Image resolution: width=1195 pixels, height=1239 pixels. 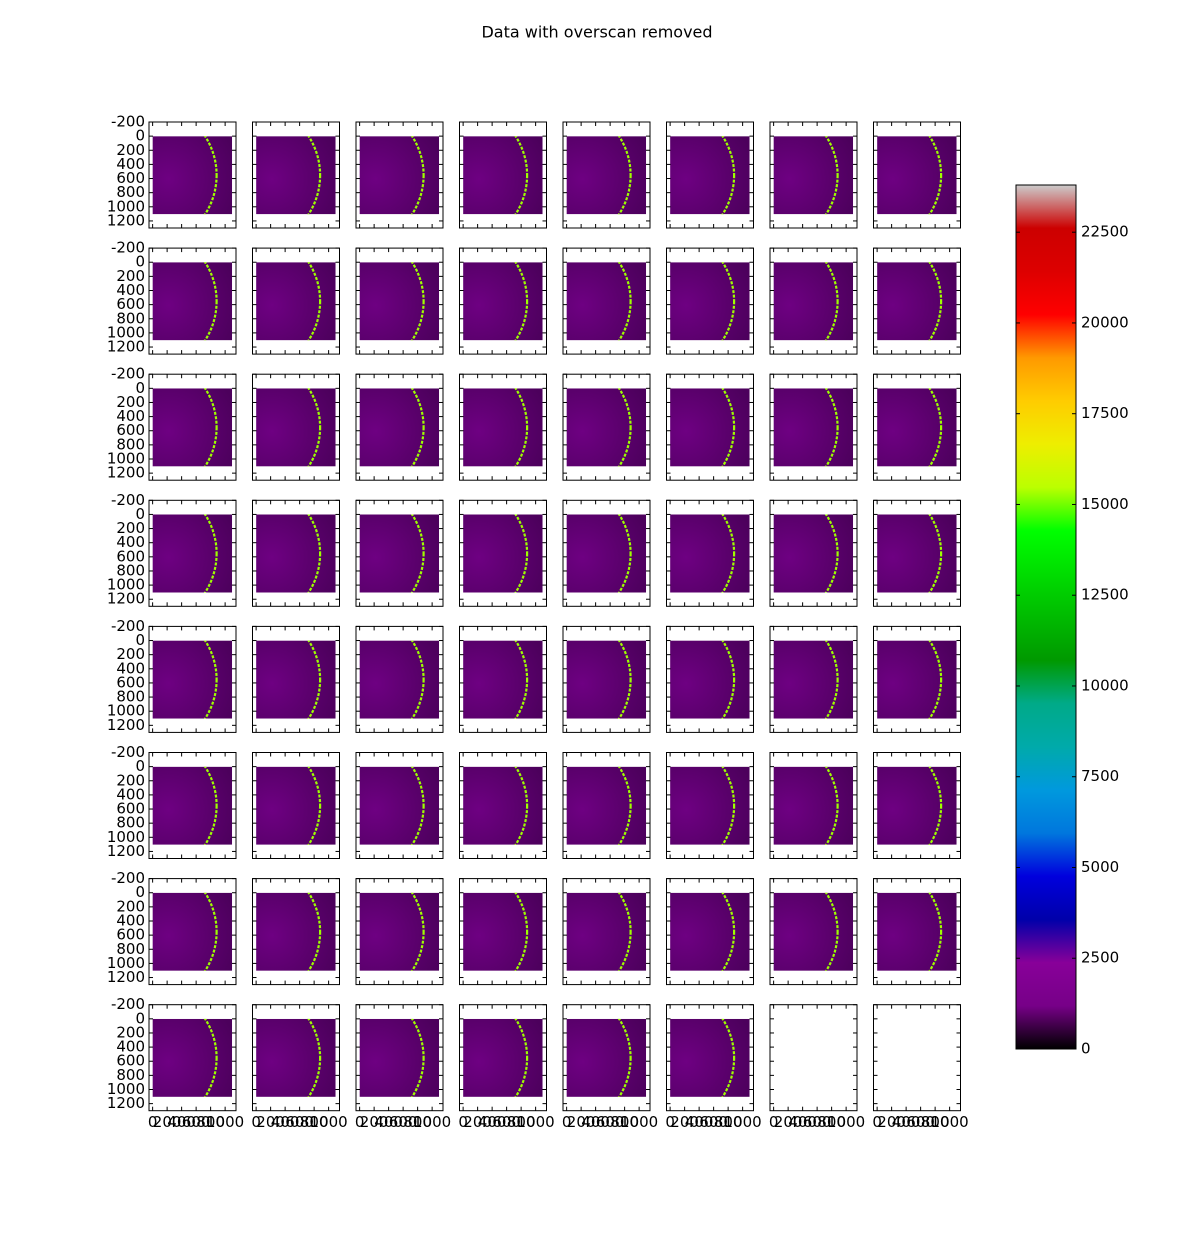 What do you see at coordinates (126, 347) in the screenshot?
I see `y-tick-label: 1200` at bounding box center [126, 347].